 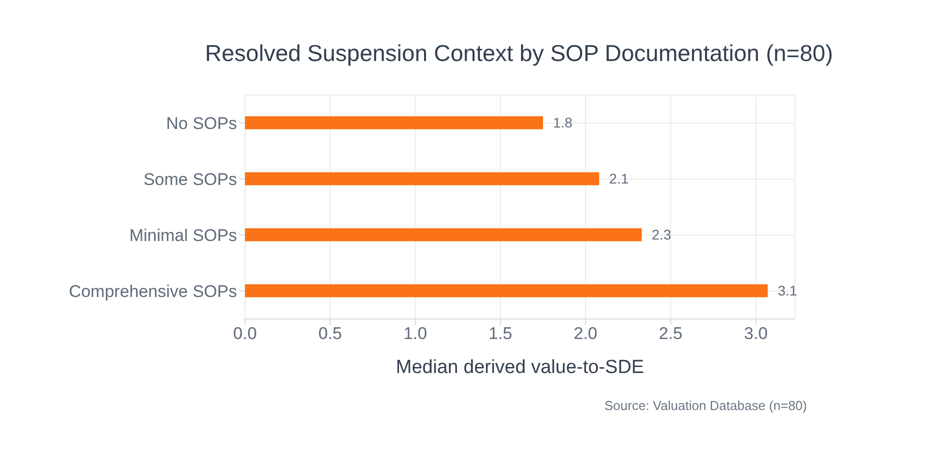 I want to click on x-tick-label: 1.0, so click(x=415, y=334).